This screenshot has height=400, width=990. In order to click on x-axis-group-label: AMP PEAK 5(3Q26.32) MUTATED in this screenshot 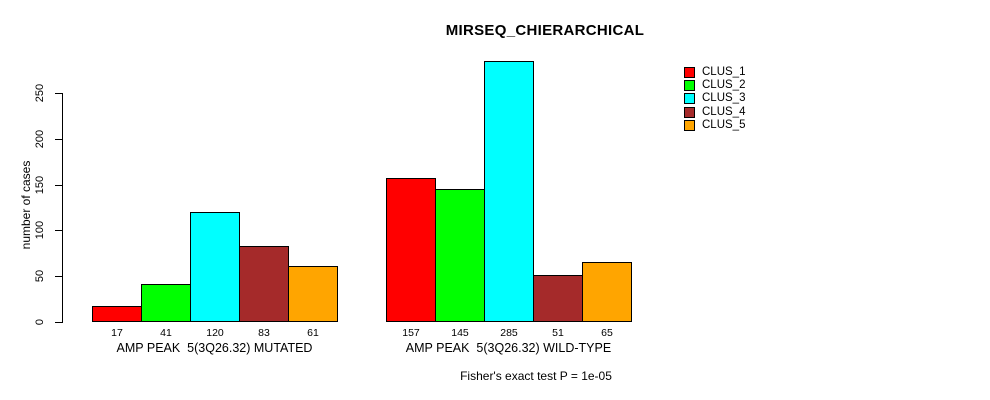, I will do `click(214, 348)`.